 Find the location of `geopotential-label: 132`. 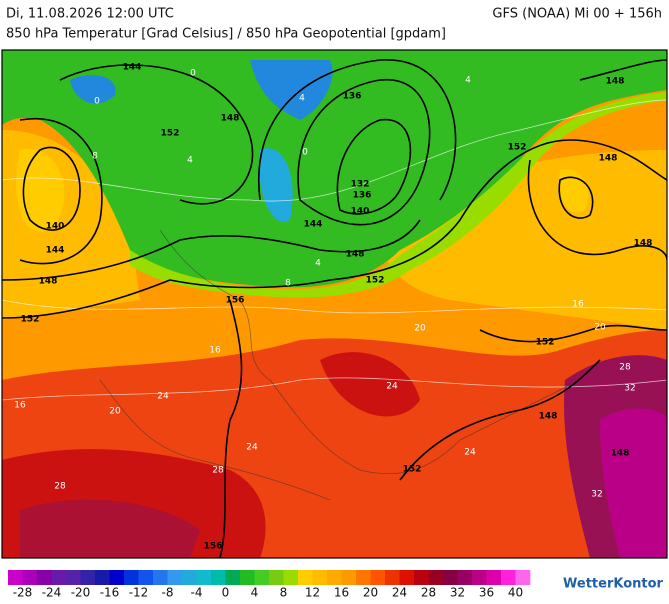

geopotential-label: 132 is located at coordinates (360, 185).